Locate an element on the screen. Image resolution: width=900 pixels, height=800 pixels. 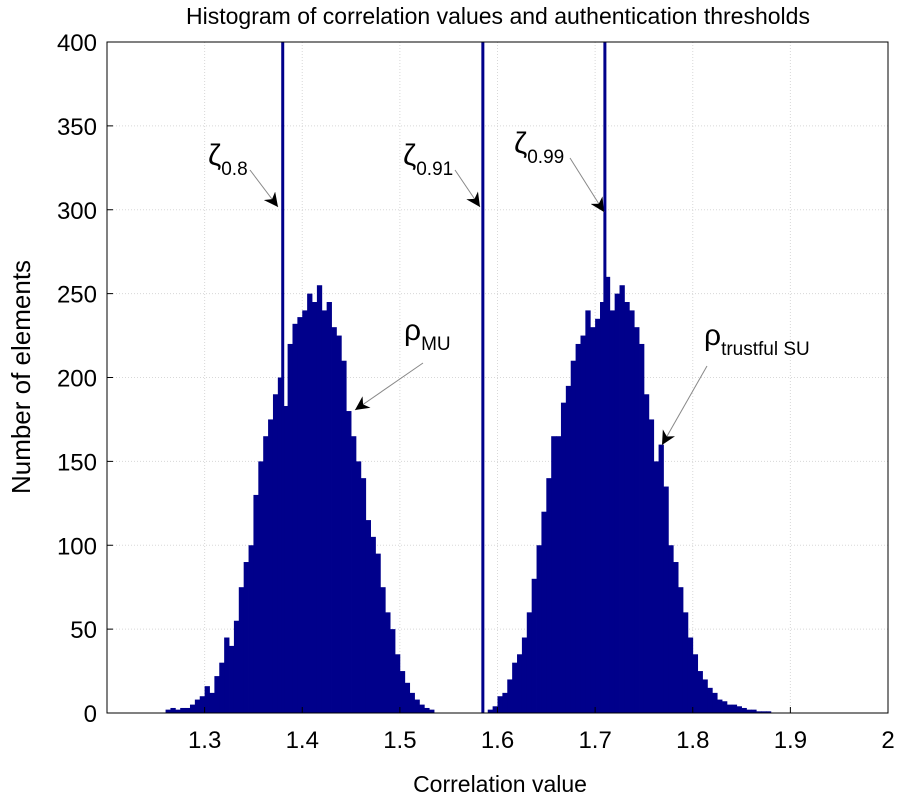
x-tick-label: 2 is located at coordinates (887, 740).